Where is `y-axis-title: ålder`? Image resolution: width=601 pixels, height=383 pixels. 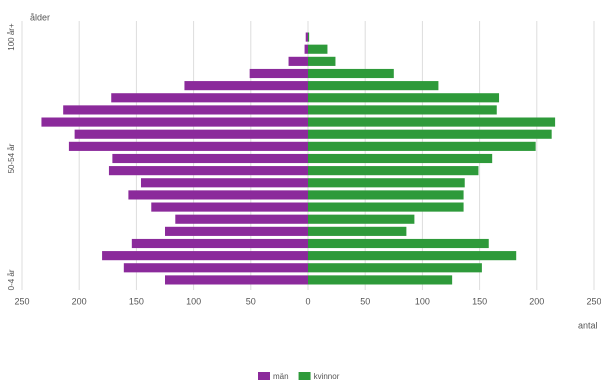
y-axis-title: ålder is located at coordinates (40, 17).